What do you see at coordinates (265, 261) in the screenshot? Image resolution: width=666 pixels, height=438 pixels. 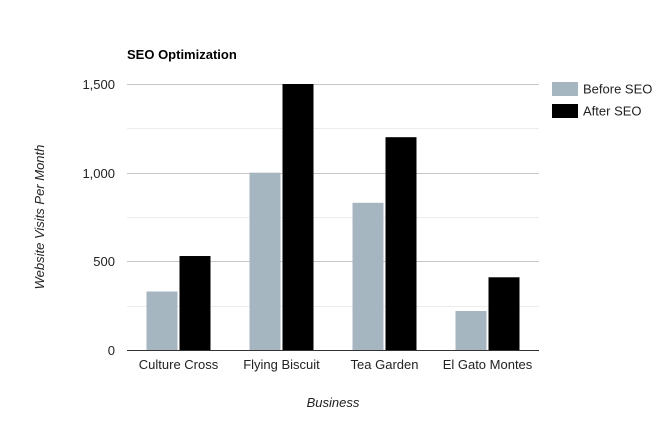 I see `bar-before-seo-flying-biscuit` at bounding box center [265, 261].